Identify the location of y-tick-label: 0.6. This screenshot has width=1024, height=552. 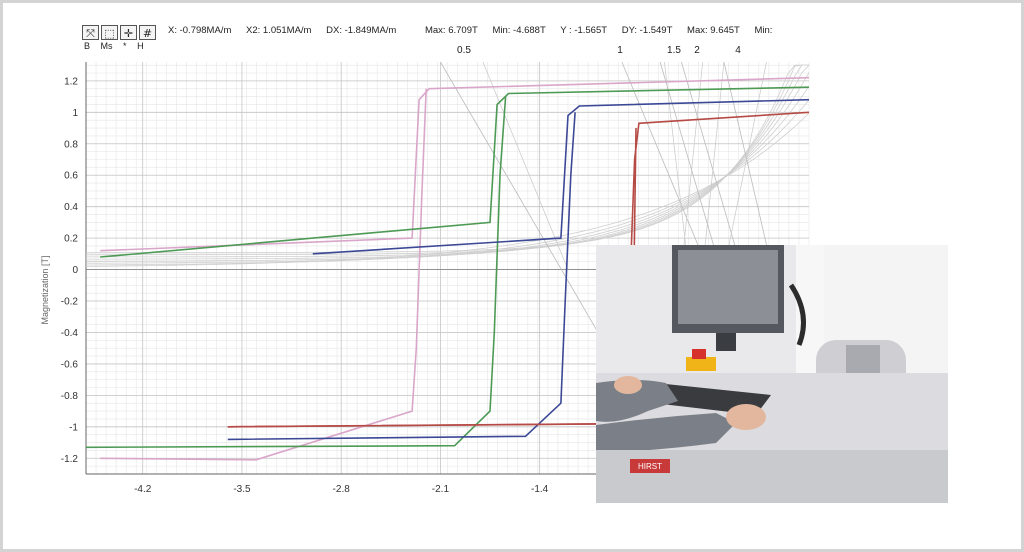
(71, 176).